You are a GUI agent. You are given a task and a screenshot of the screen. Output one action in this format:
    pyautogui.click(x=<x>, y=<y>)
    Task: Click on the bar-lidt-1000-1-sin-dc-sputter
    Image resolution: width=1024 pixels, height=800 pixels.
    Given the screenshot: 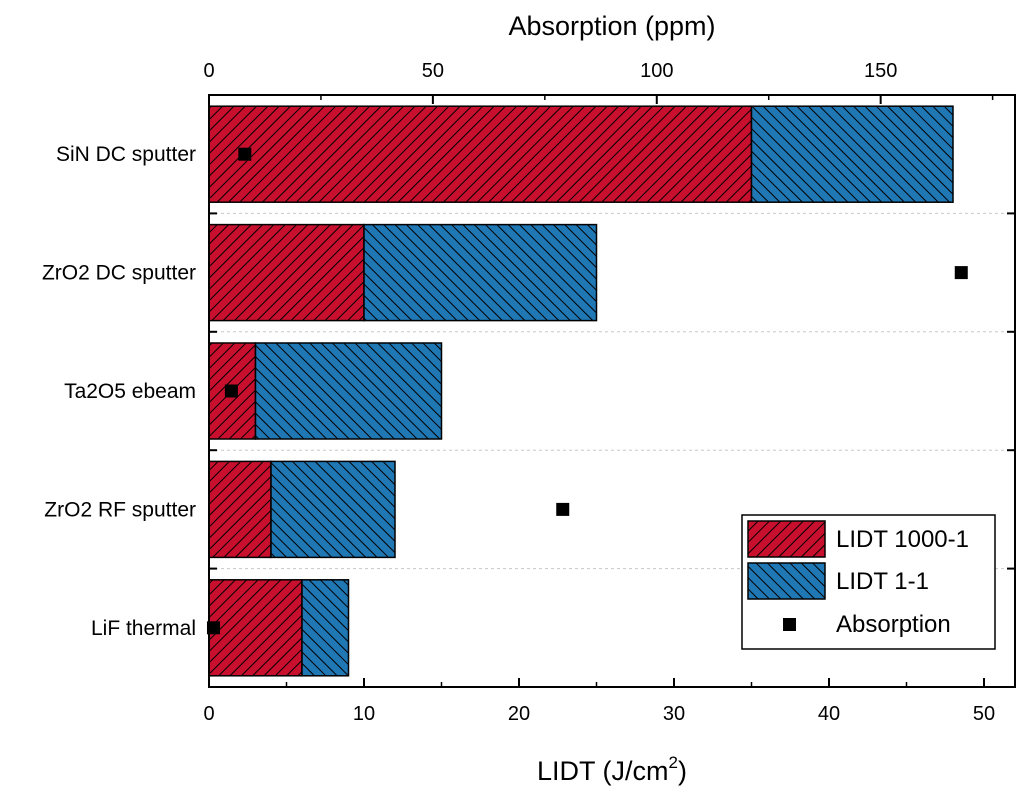 What is the action you would take?
    pyautogui.click(x=480, y=154)
    